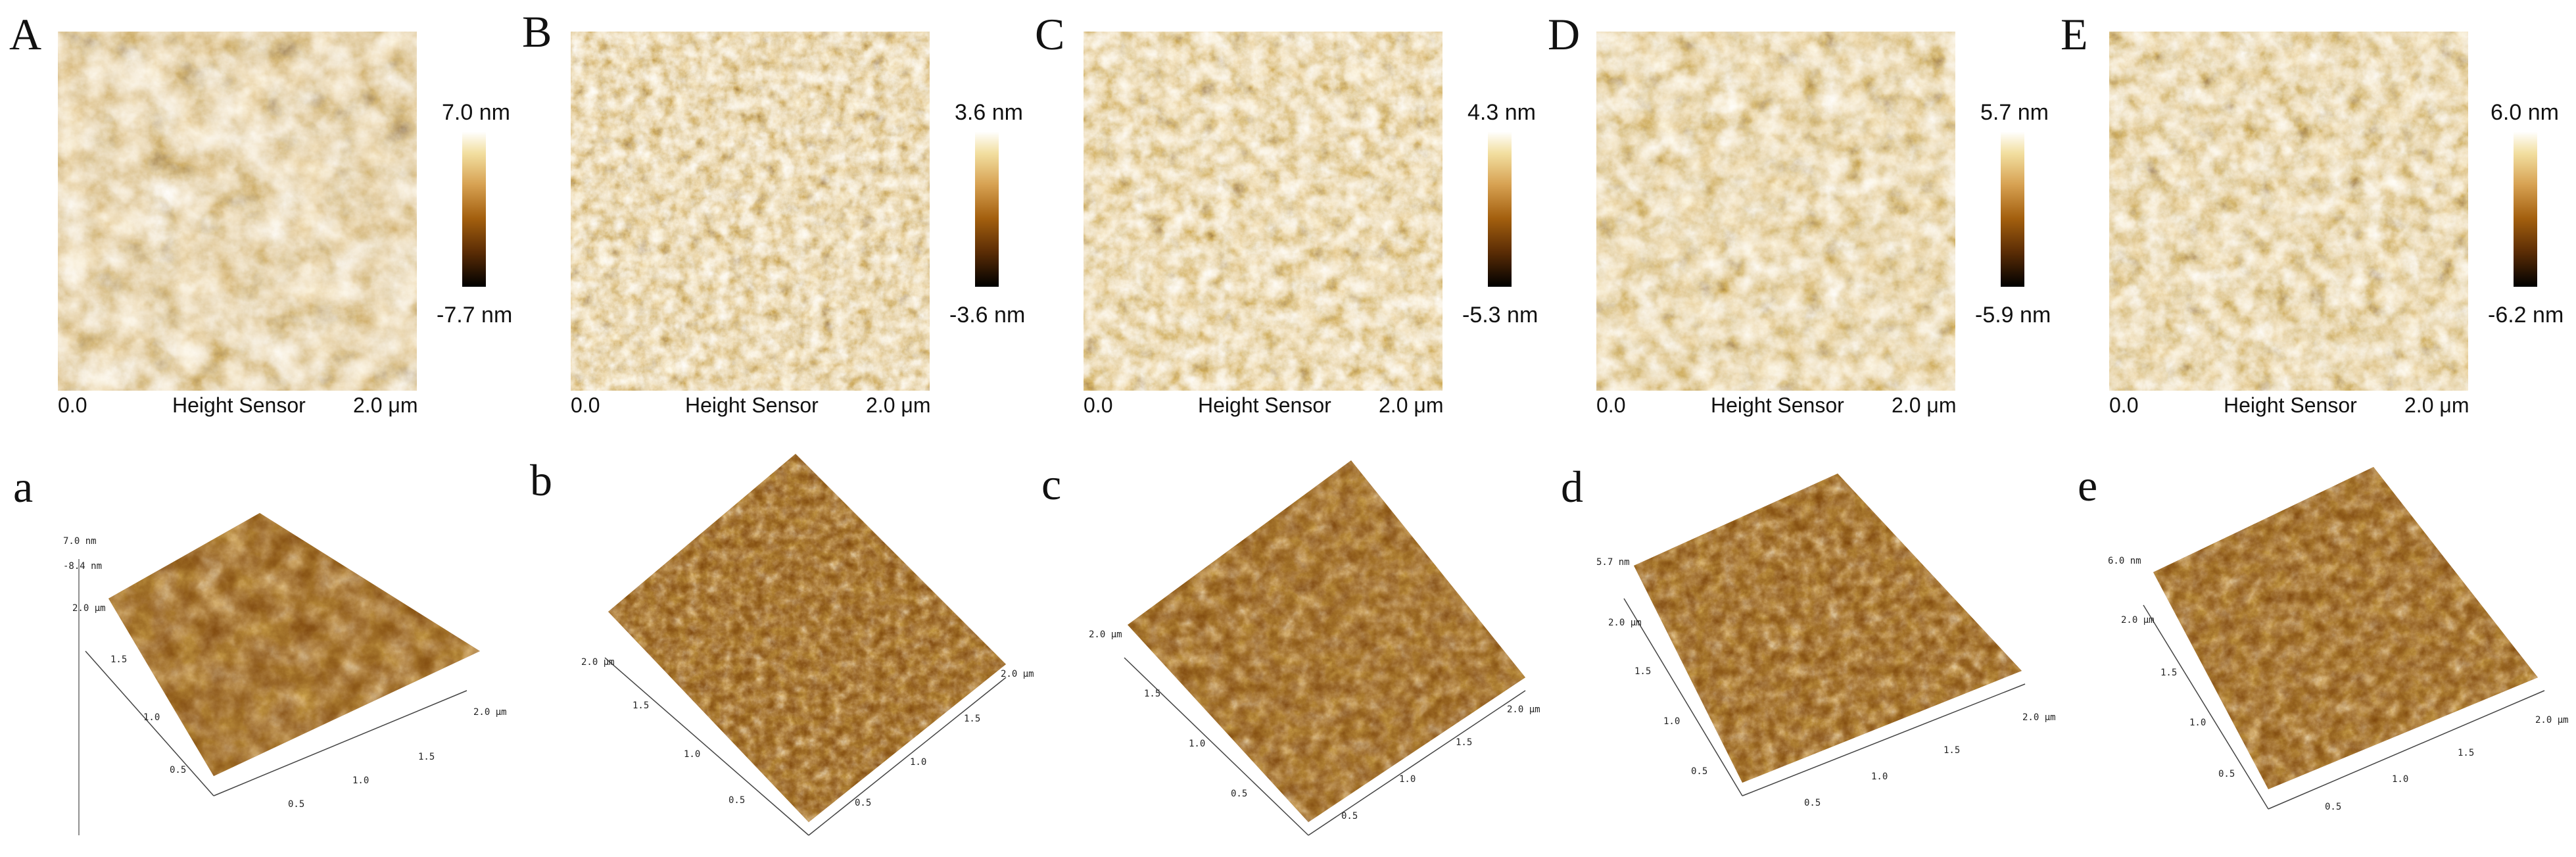  Describe the element at coordinates (2407, 750) in the screenshot. I see `x-axis-e` at that location.